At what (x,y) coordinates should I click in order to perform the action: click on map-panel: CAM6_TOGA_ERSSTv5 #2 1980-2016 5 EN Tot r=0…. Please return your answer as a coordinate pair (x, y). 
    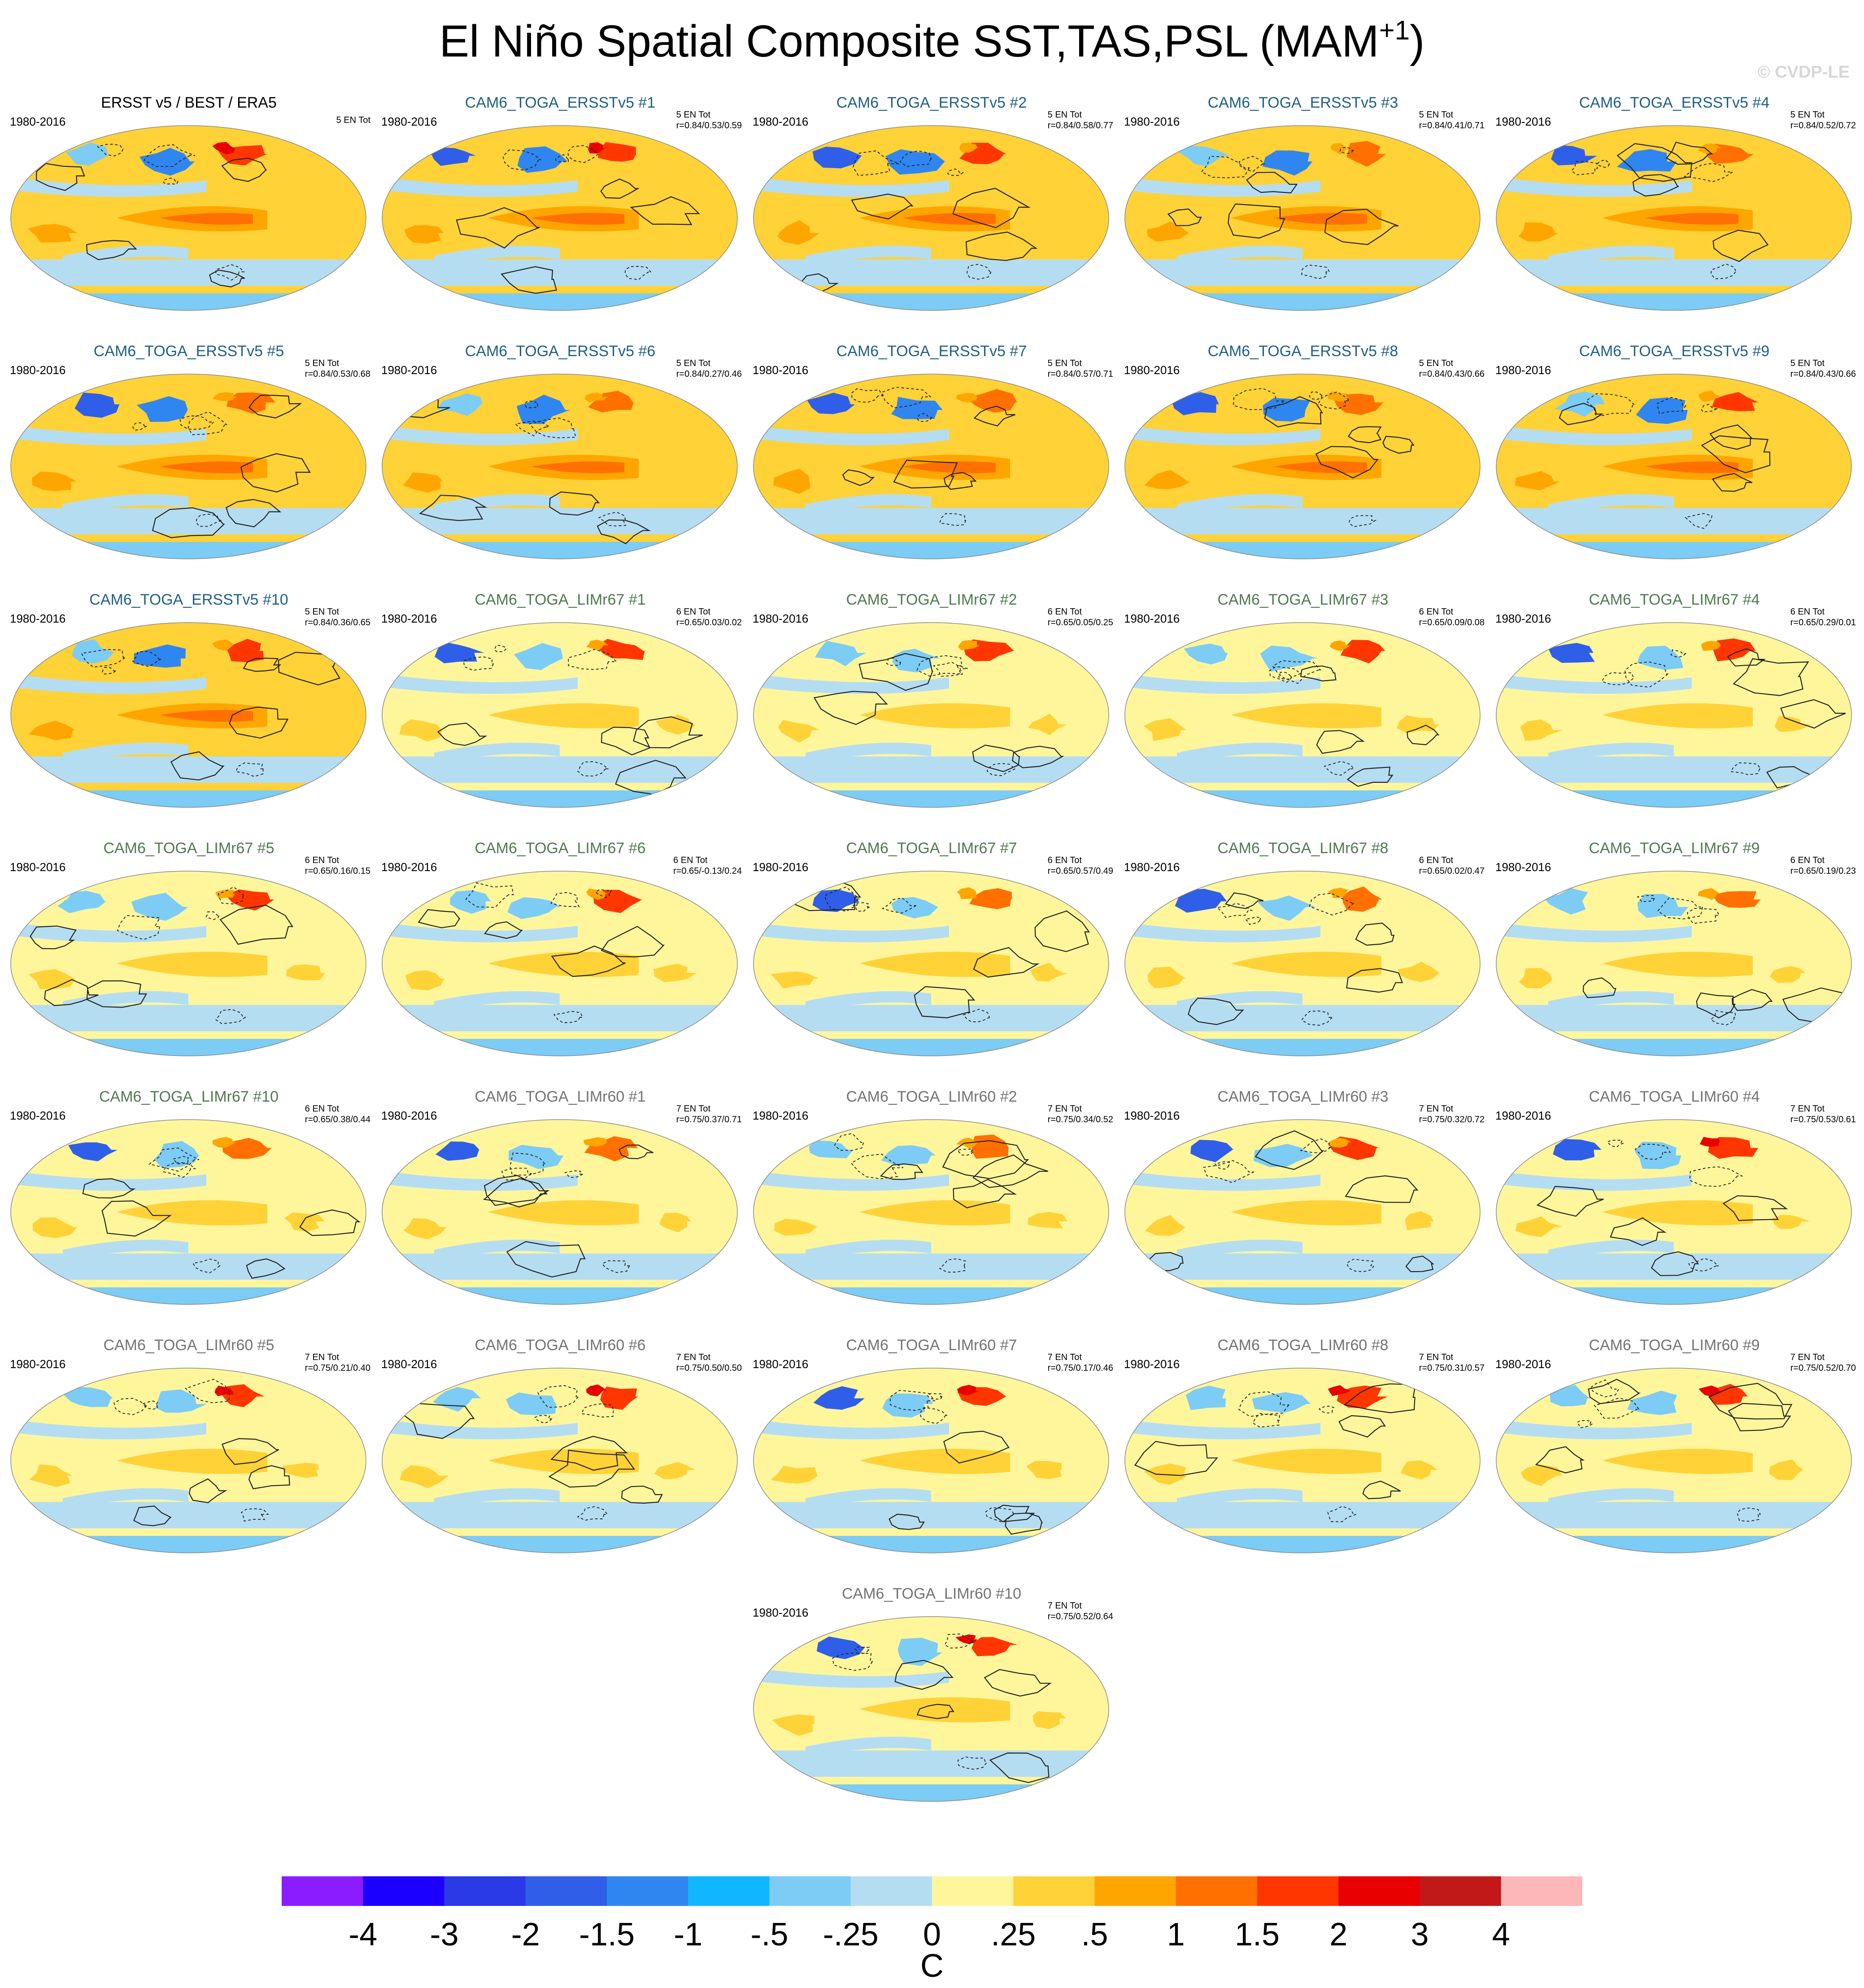
    Looking at the image, I should click on (932, 203).